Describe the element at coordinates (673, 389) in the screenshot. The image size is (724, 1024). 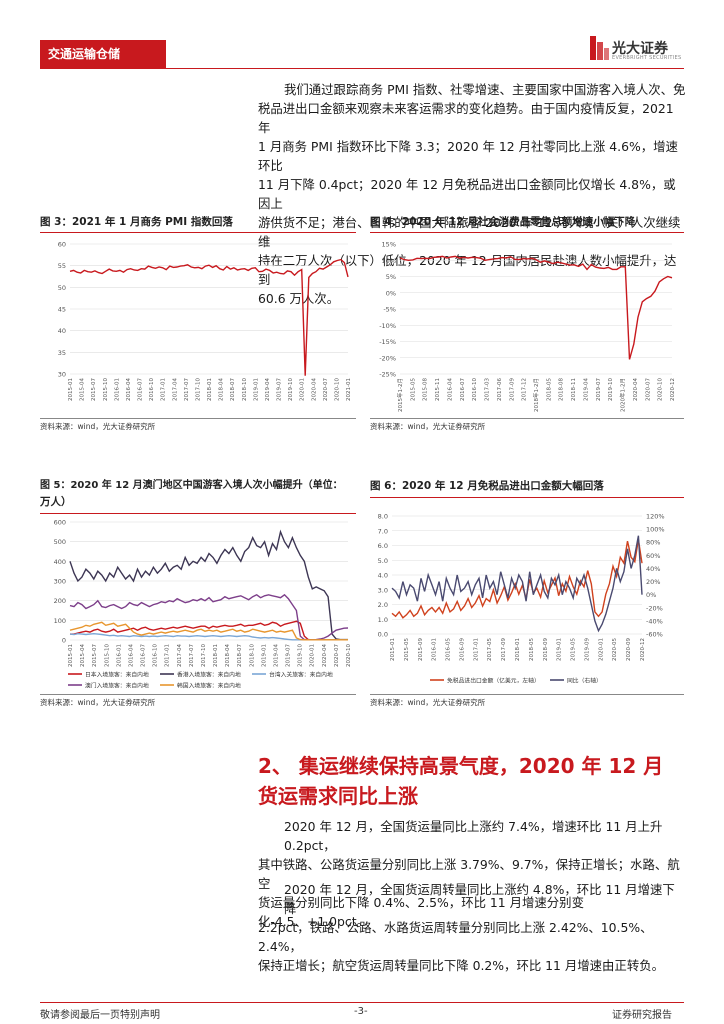
I see `x-tick-label: 2020-12` at that location.